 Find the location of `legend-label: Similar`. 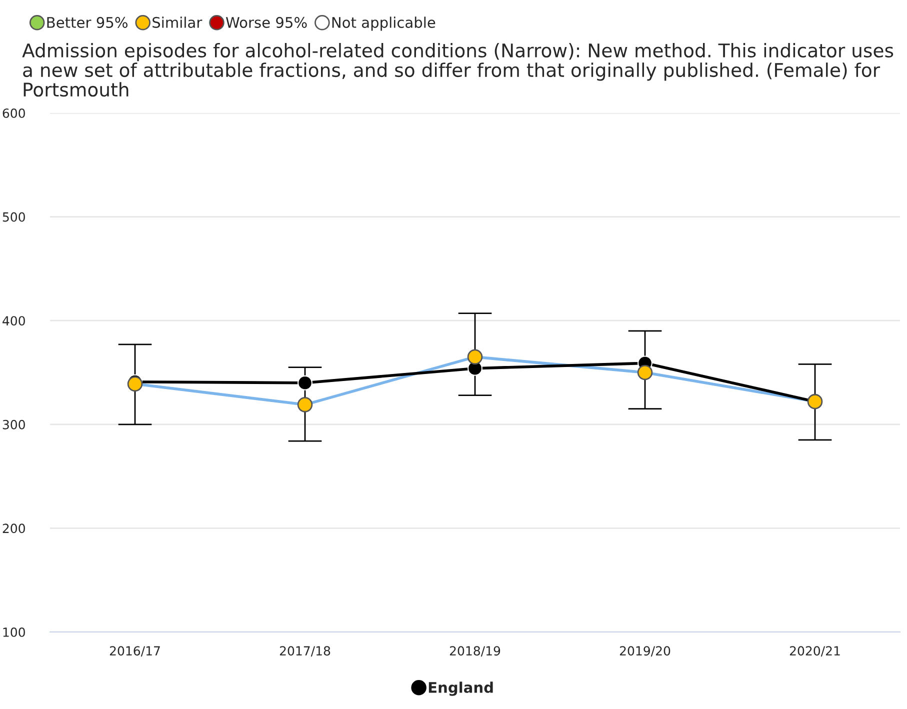

legend-label: Similar is located at coordinates (177, 22).